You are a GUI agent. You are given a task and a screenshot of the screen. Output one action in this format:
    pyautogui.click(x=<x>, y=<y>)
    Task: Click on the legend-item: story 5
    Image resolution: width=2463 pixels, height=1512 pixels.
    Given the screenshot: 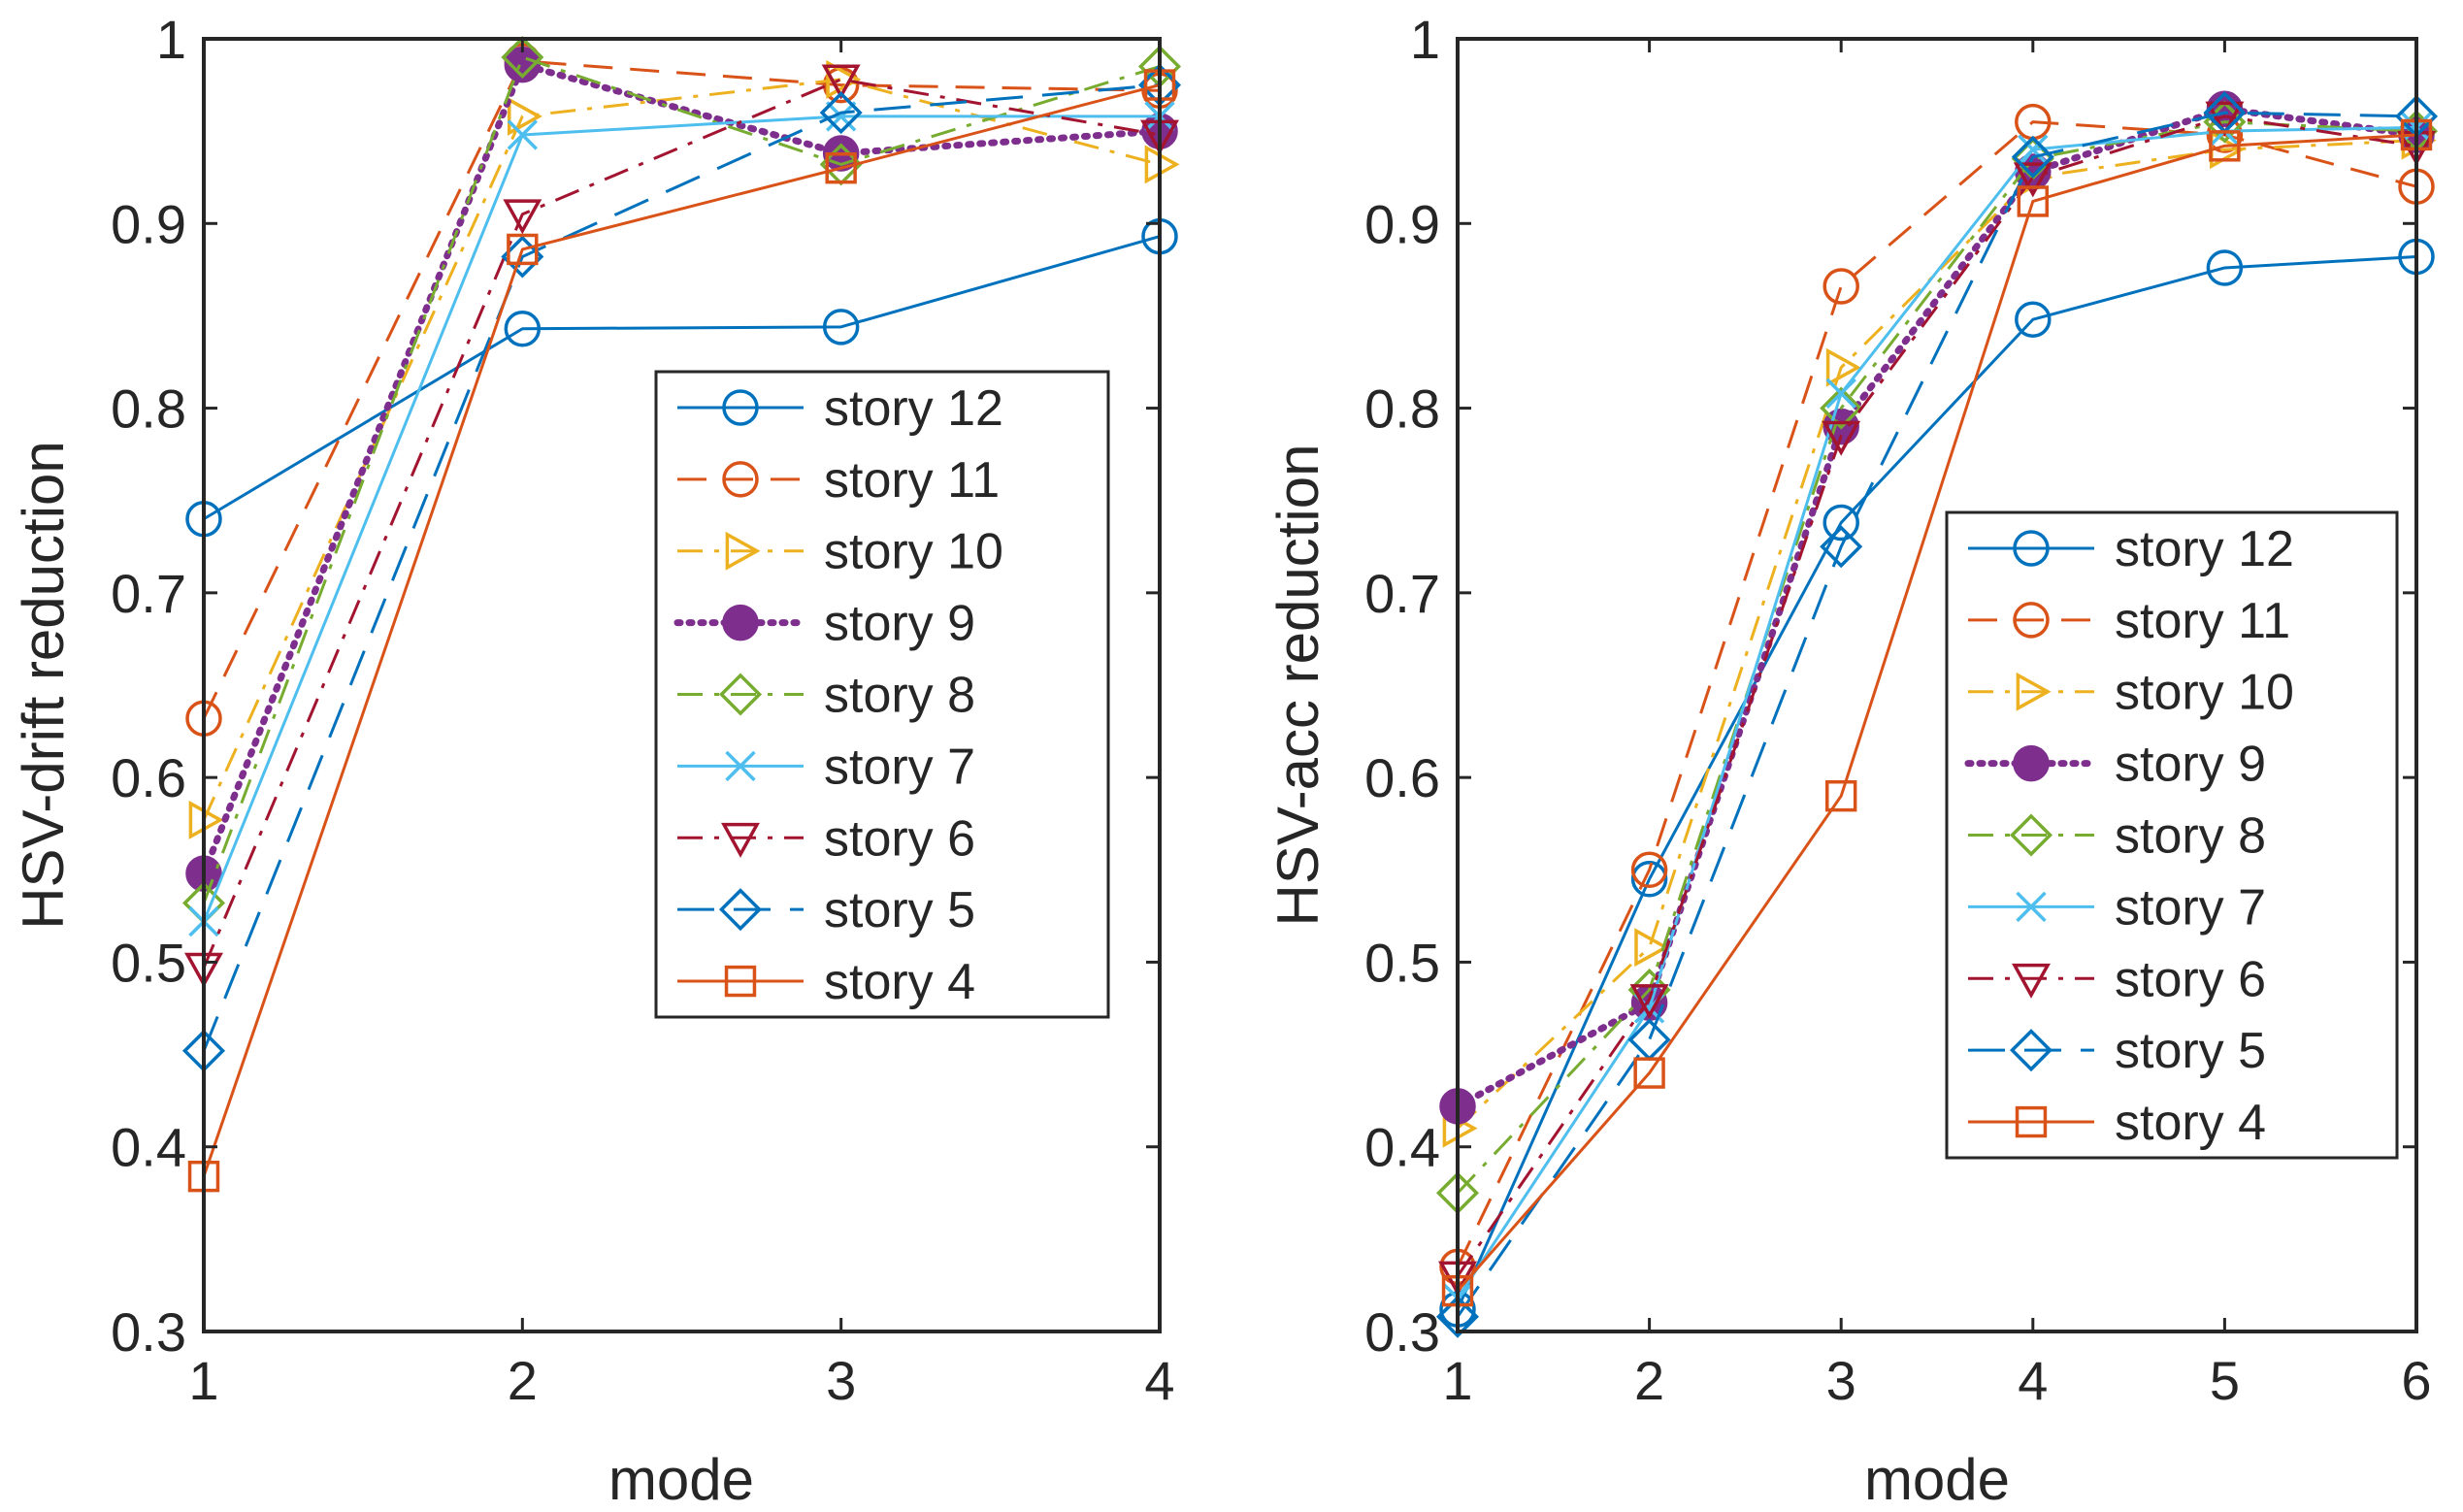 What is the action you would take?
    pyautogui.click(x=826, y=910)
    